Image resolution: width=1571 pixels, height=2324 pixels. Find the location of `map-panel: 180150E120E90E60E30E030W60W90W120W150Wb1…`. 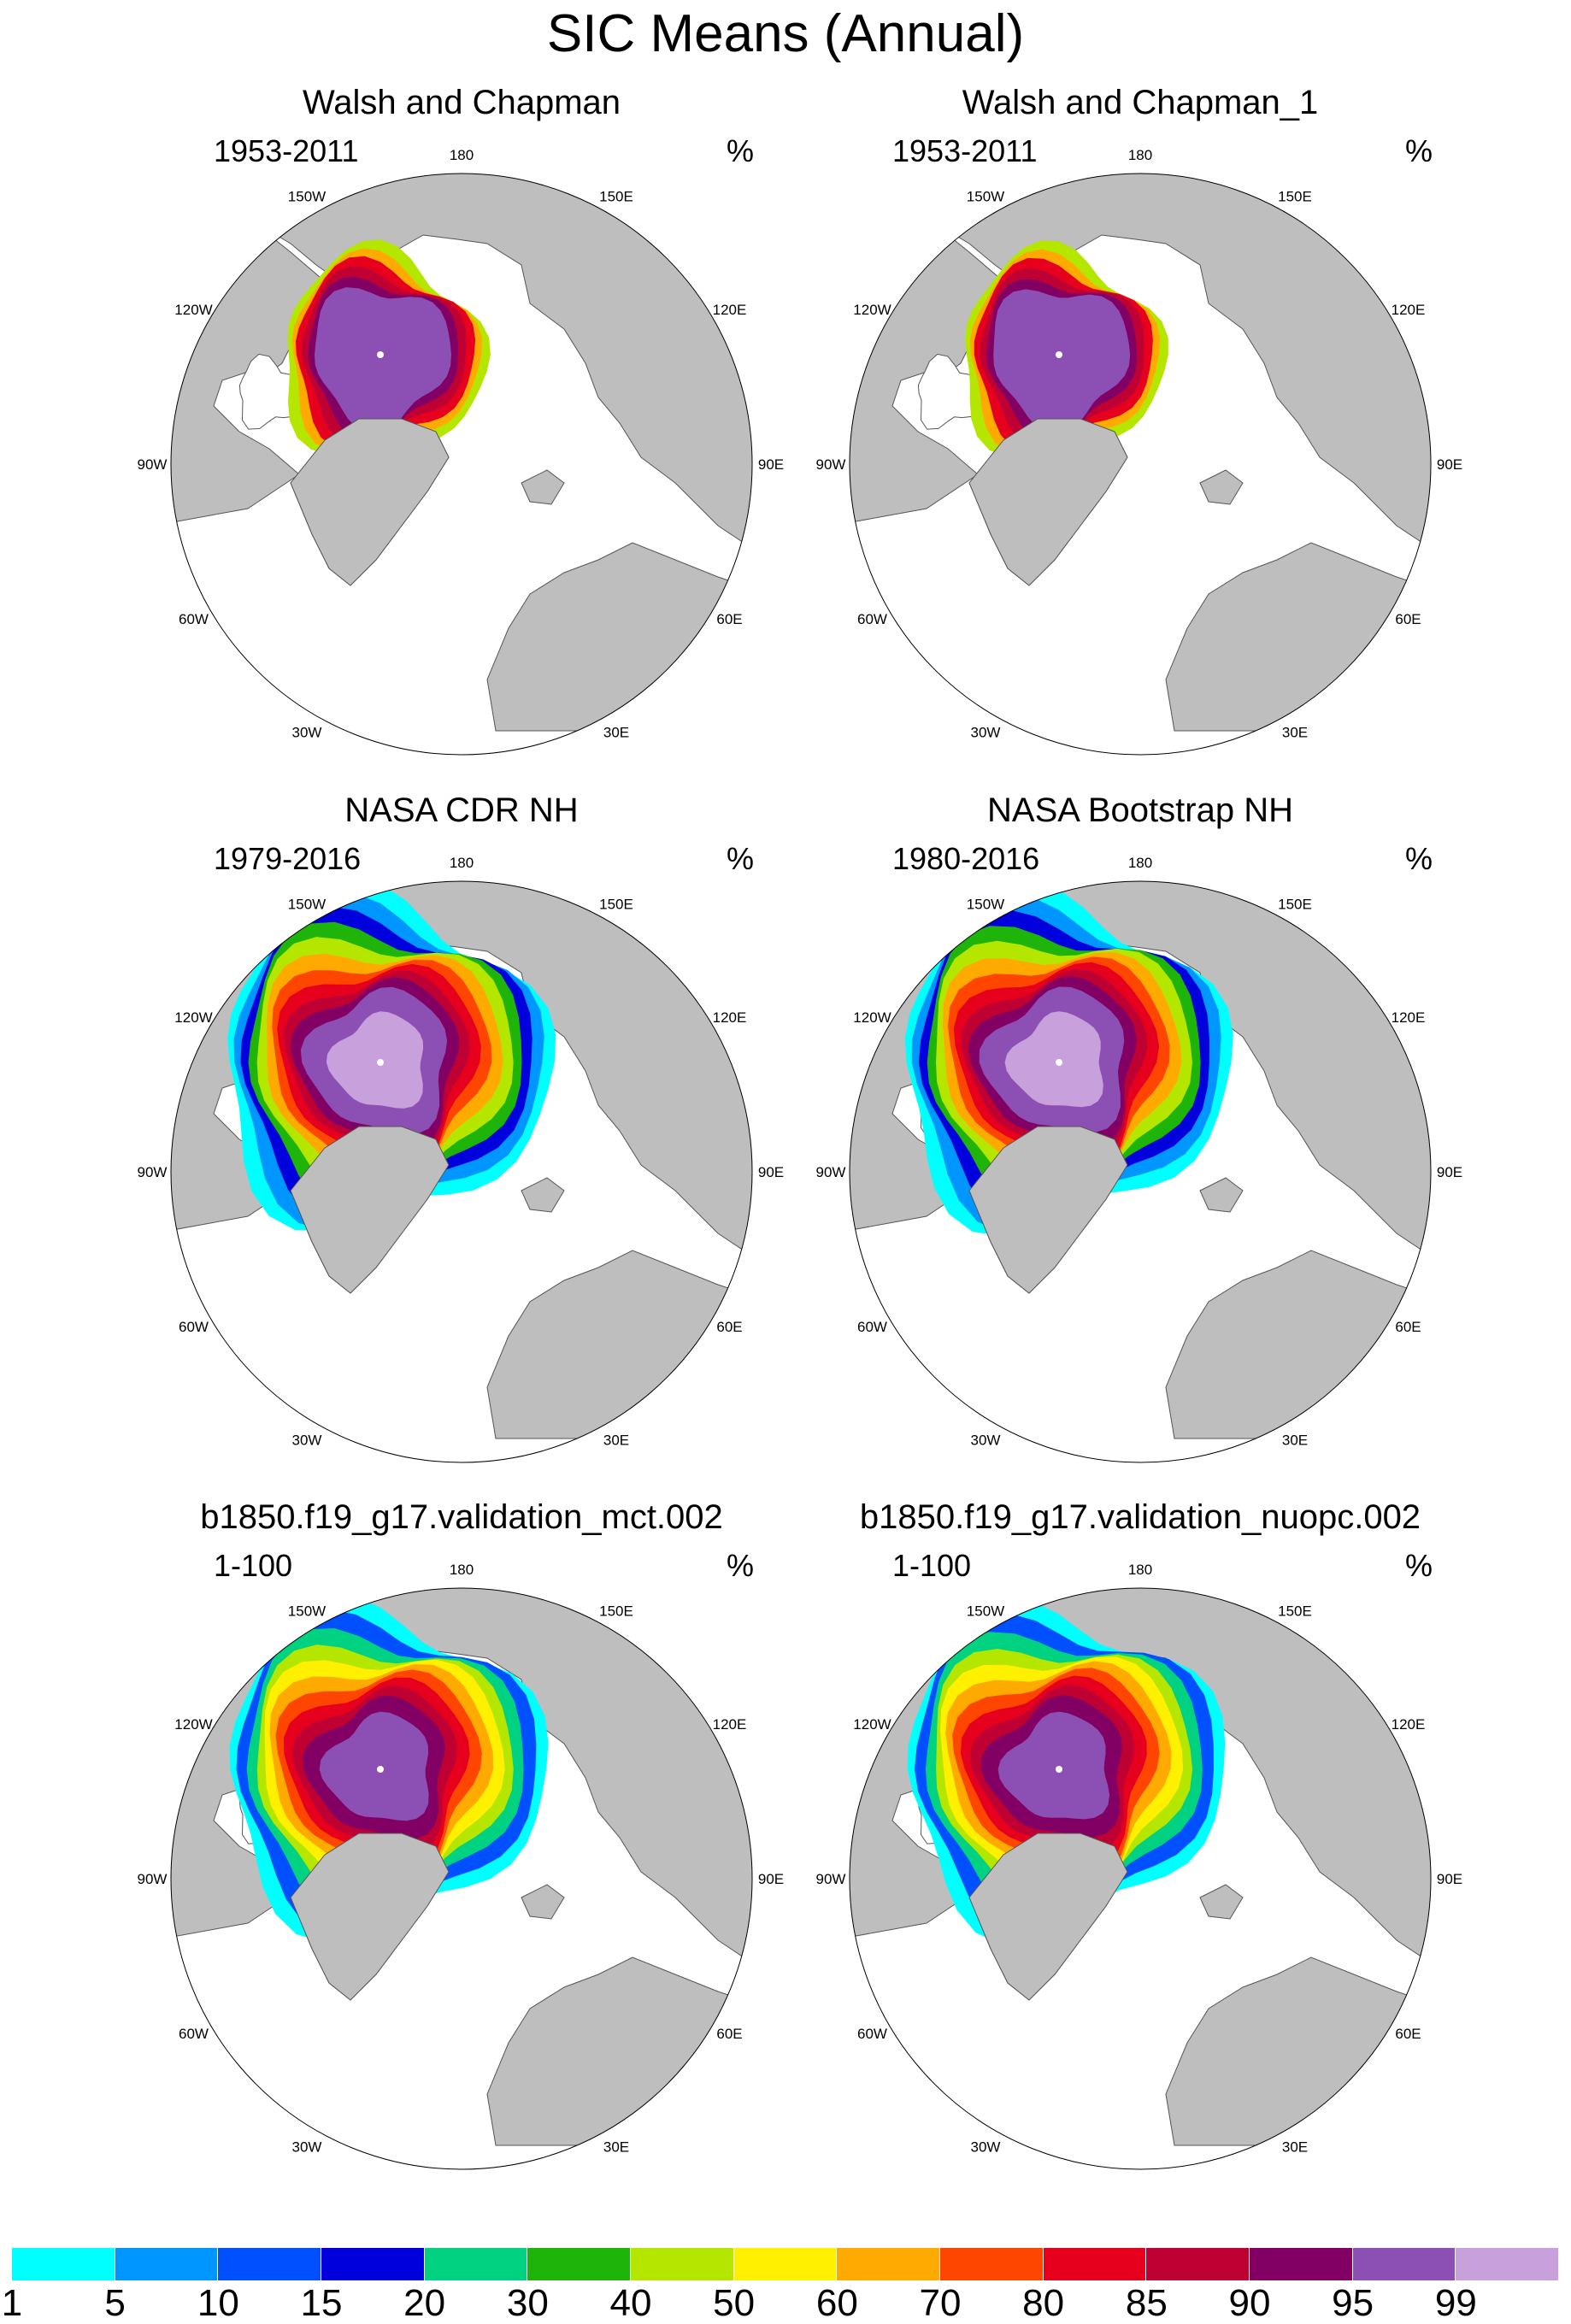

map-panel: 180150E120E90E60E30E030W60W90W120W150Wb1… is located at coordinates (1140, 1833).